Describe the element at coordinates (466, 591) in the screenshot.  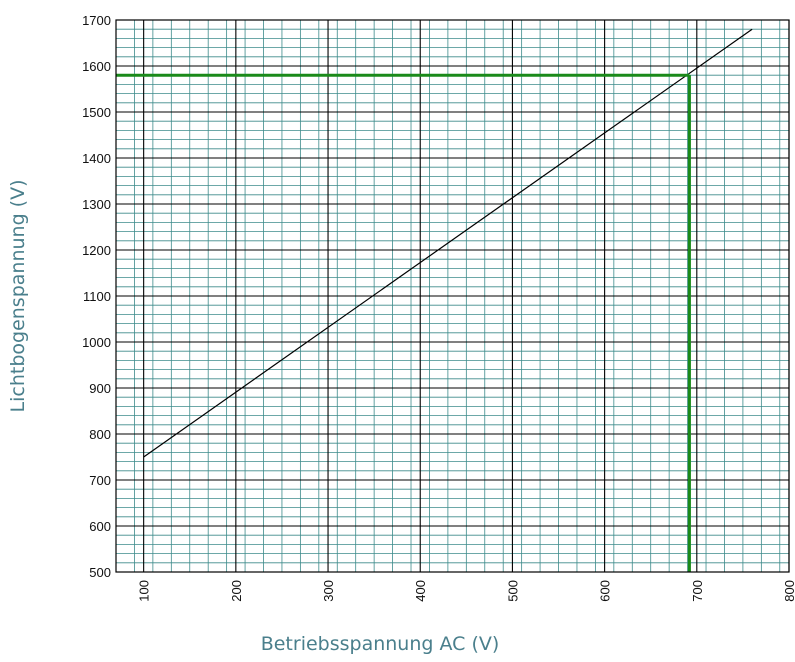
I see `x-tick-labels: 100 200 300 400 500 600 700 800` at that location.